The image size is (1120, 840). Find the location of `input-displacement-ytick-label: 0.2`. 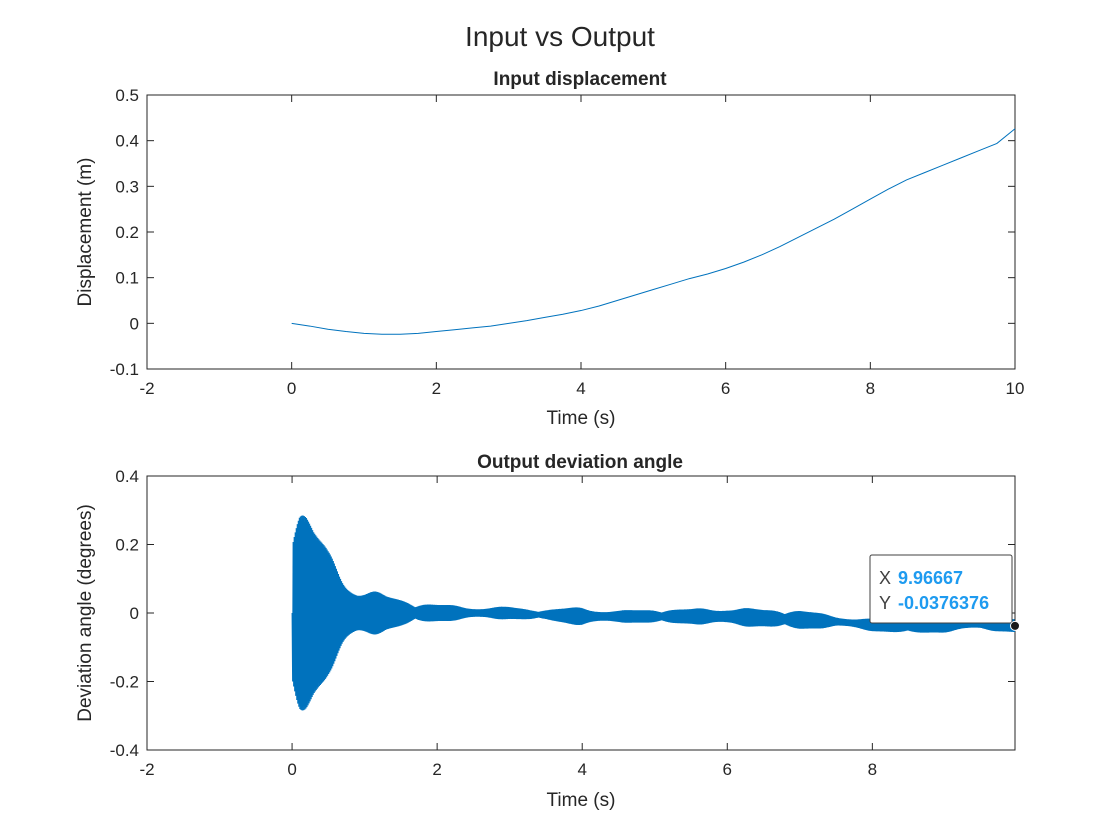

input-displacement-ytick-label: 0.2 is located at coordinates (127, 232).